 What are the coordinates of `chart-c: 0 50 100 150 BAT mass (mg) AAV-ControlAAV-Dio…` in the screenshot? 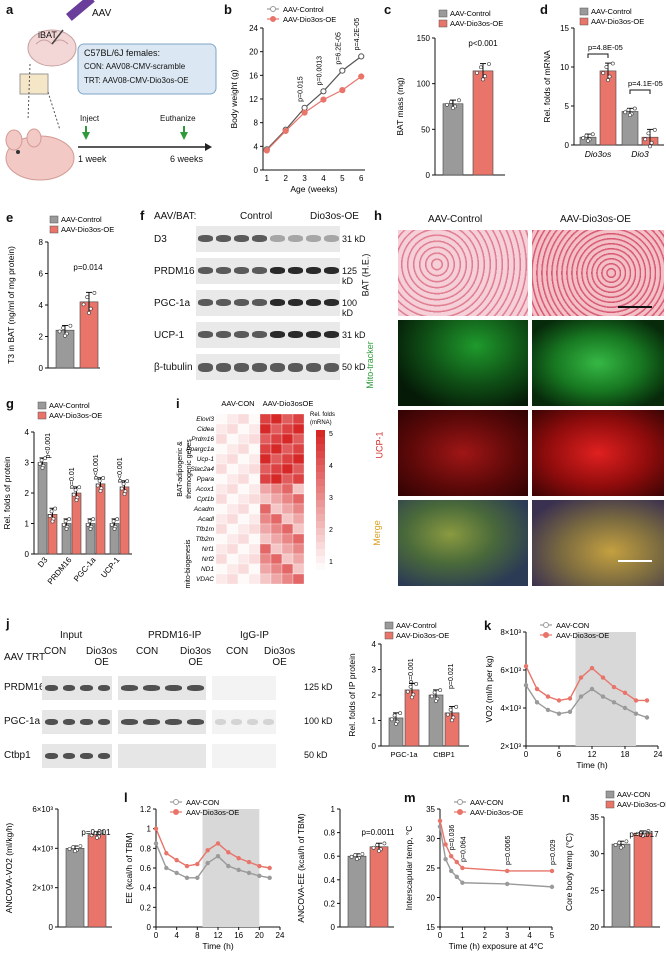 It's located at (450, 94).